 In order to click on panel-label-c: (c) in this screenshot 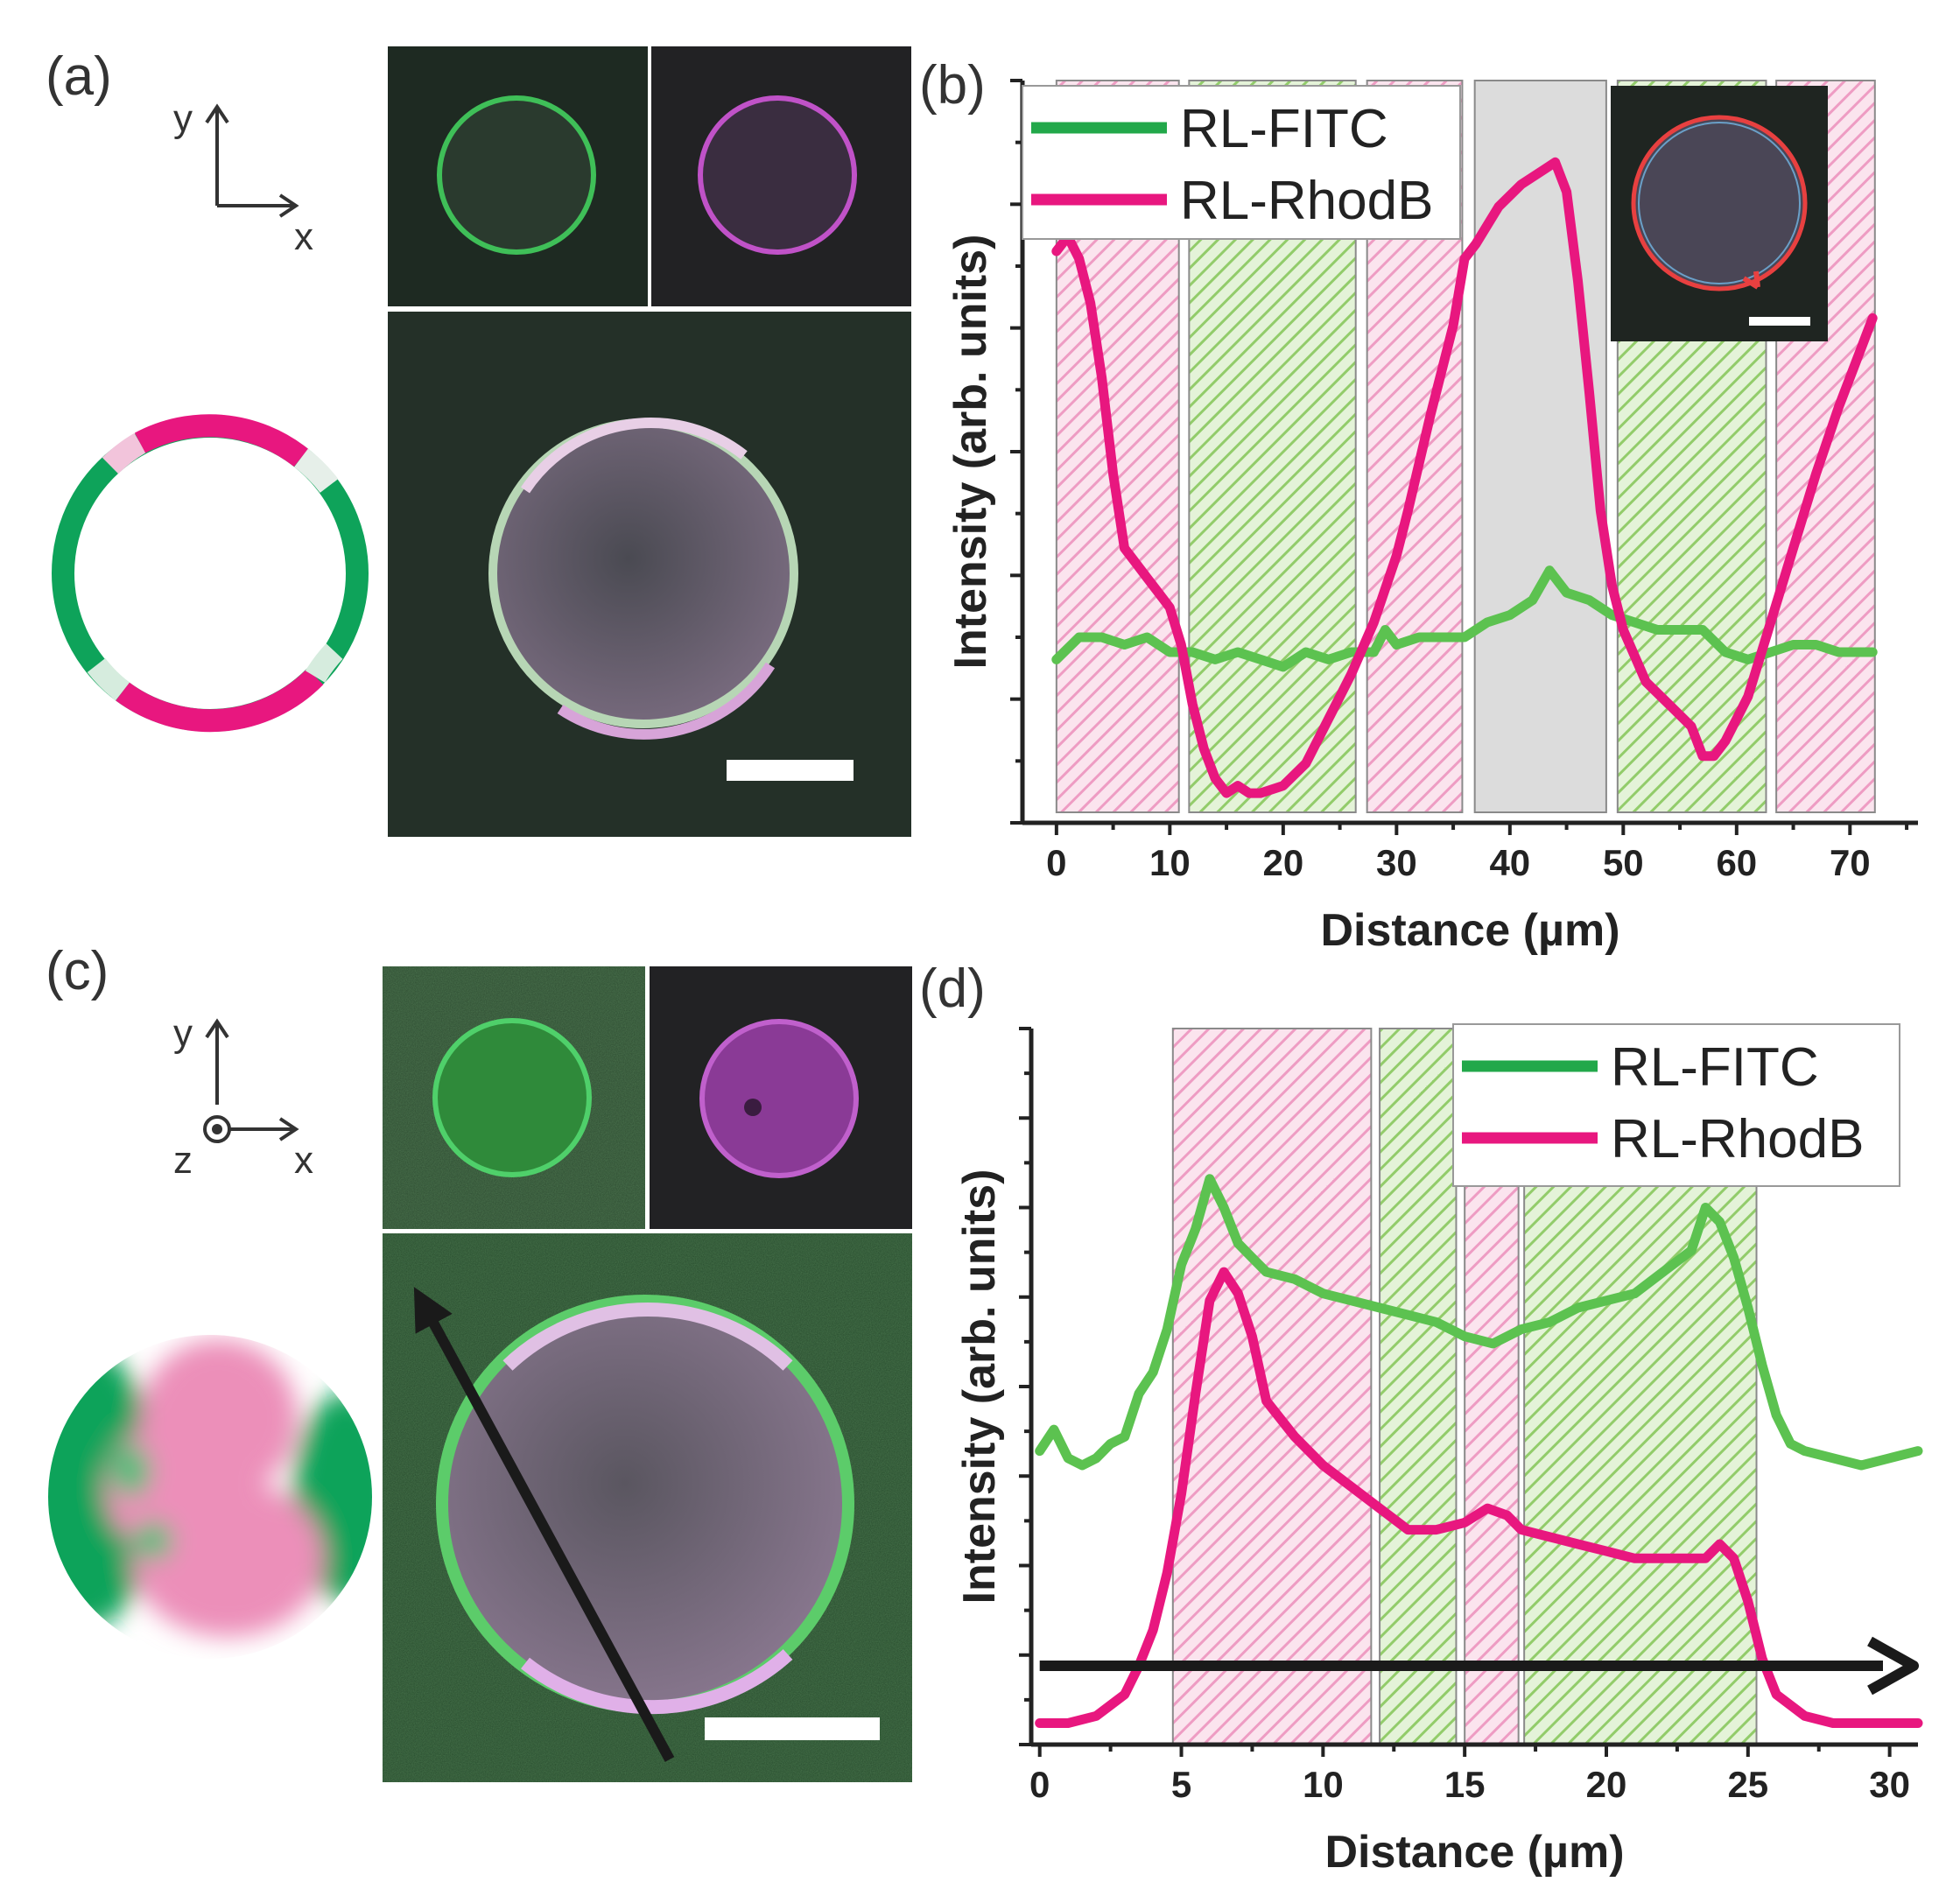, I will do `click(77, 971)`.